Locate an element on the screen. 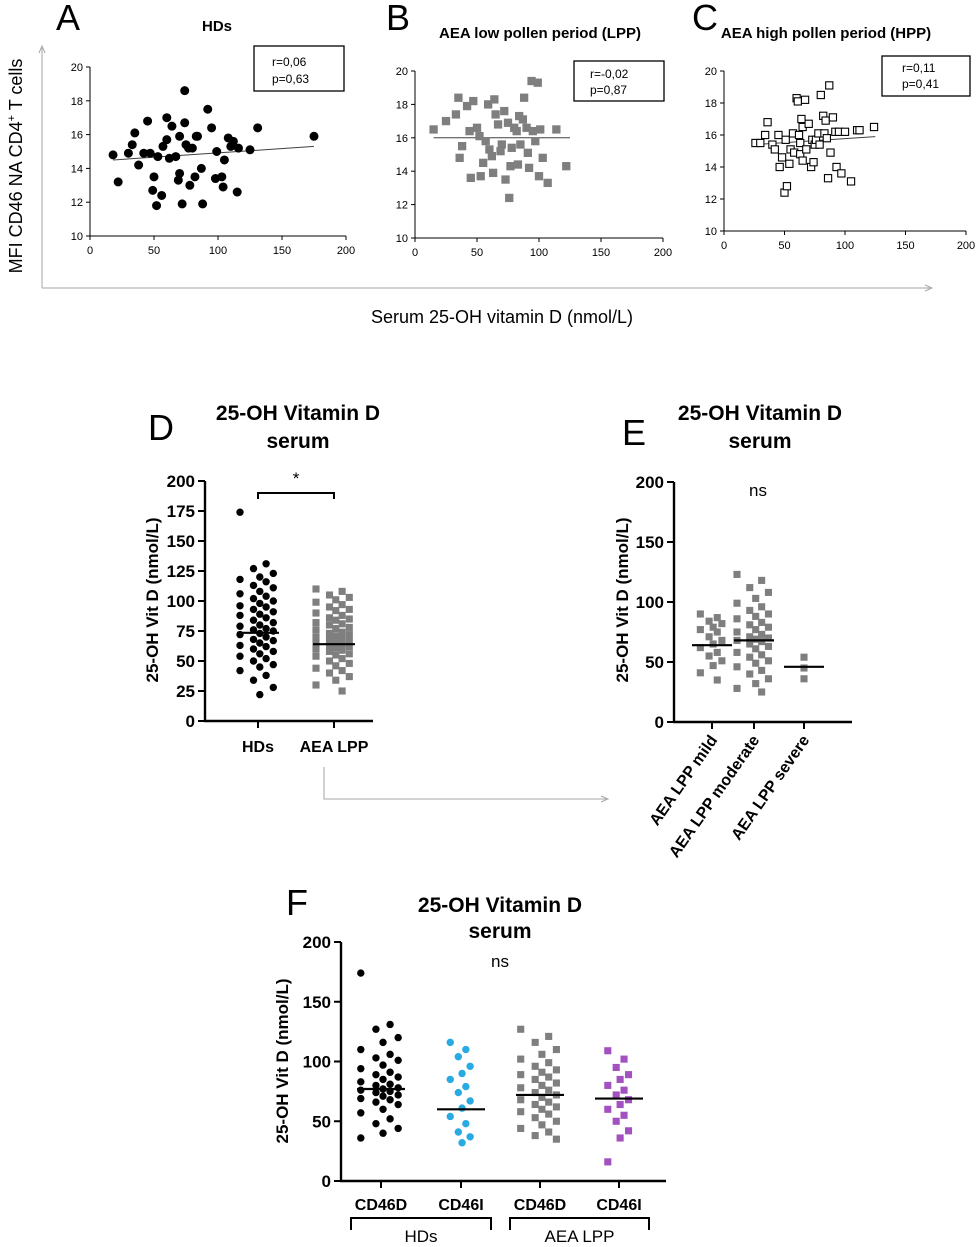 The width and height of the screenshot is (978, 1247). panel-d-significance-bracket is located at coordinates (296, 495).